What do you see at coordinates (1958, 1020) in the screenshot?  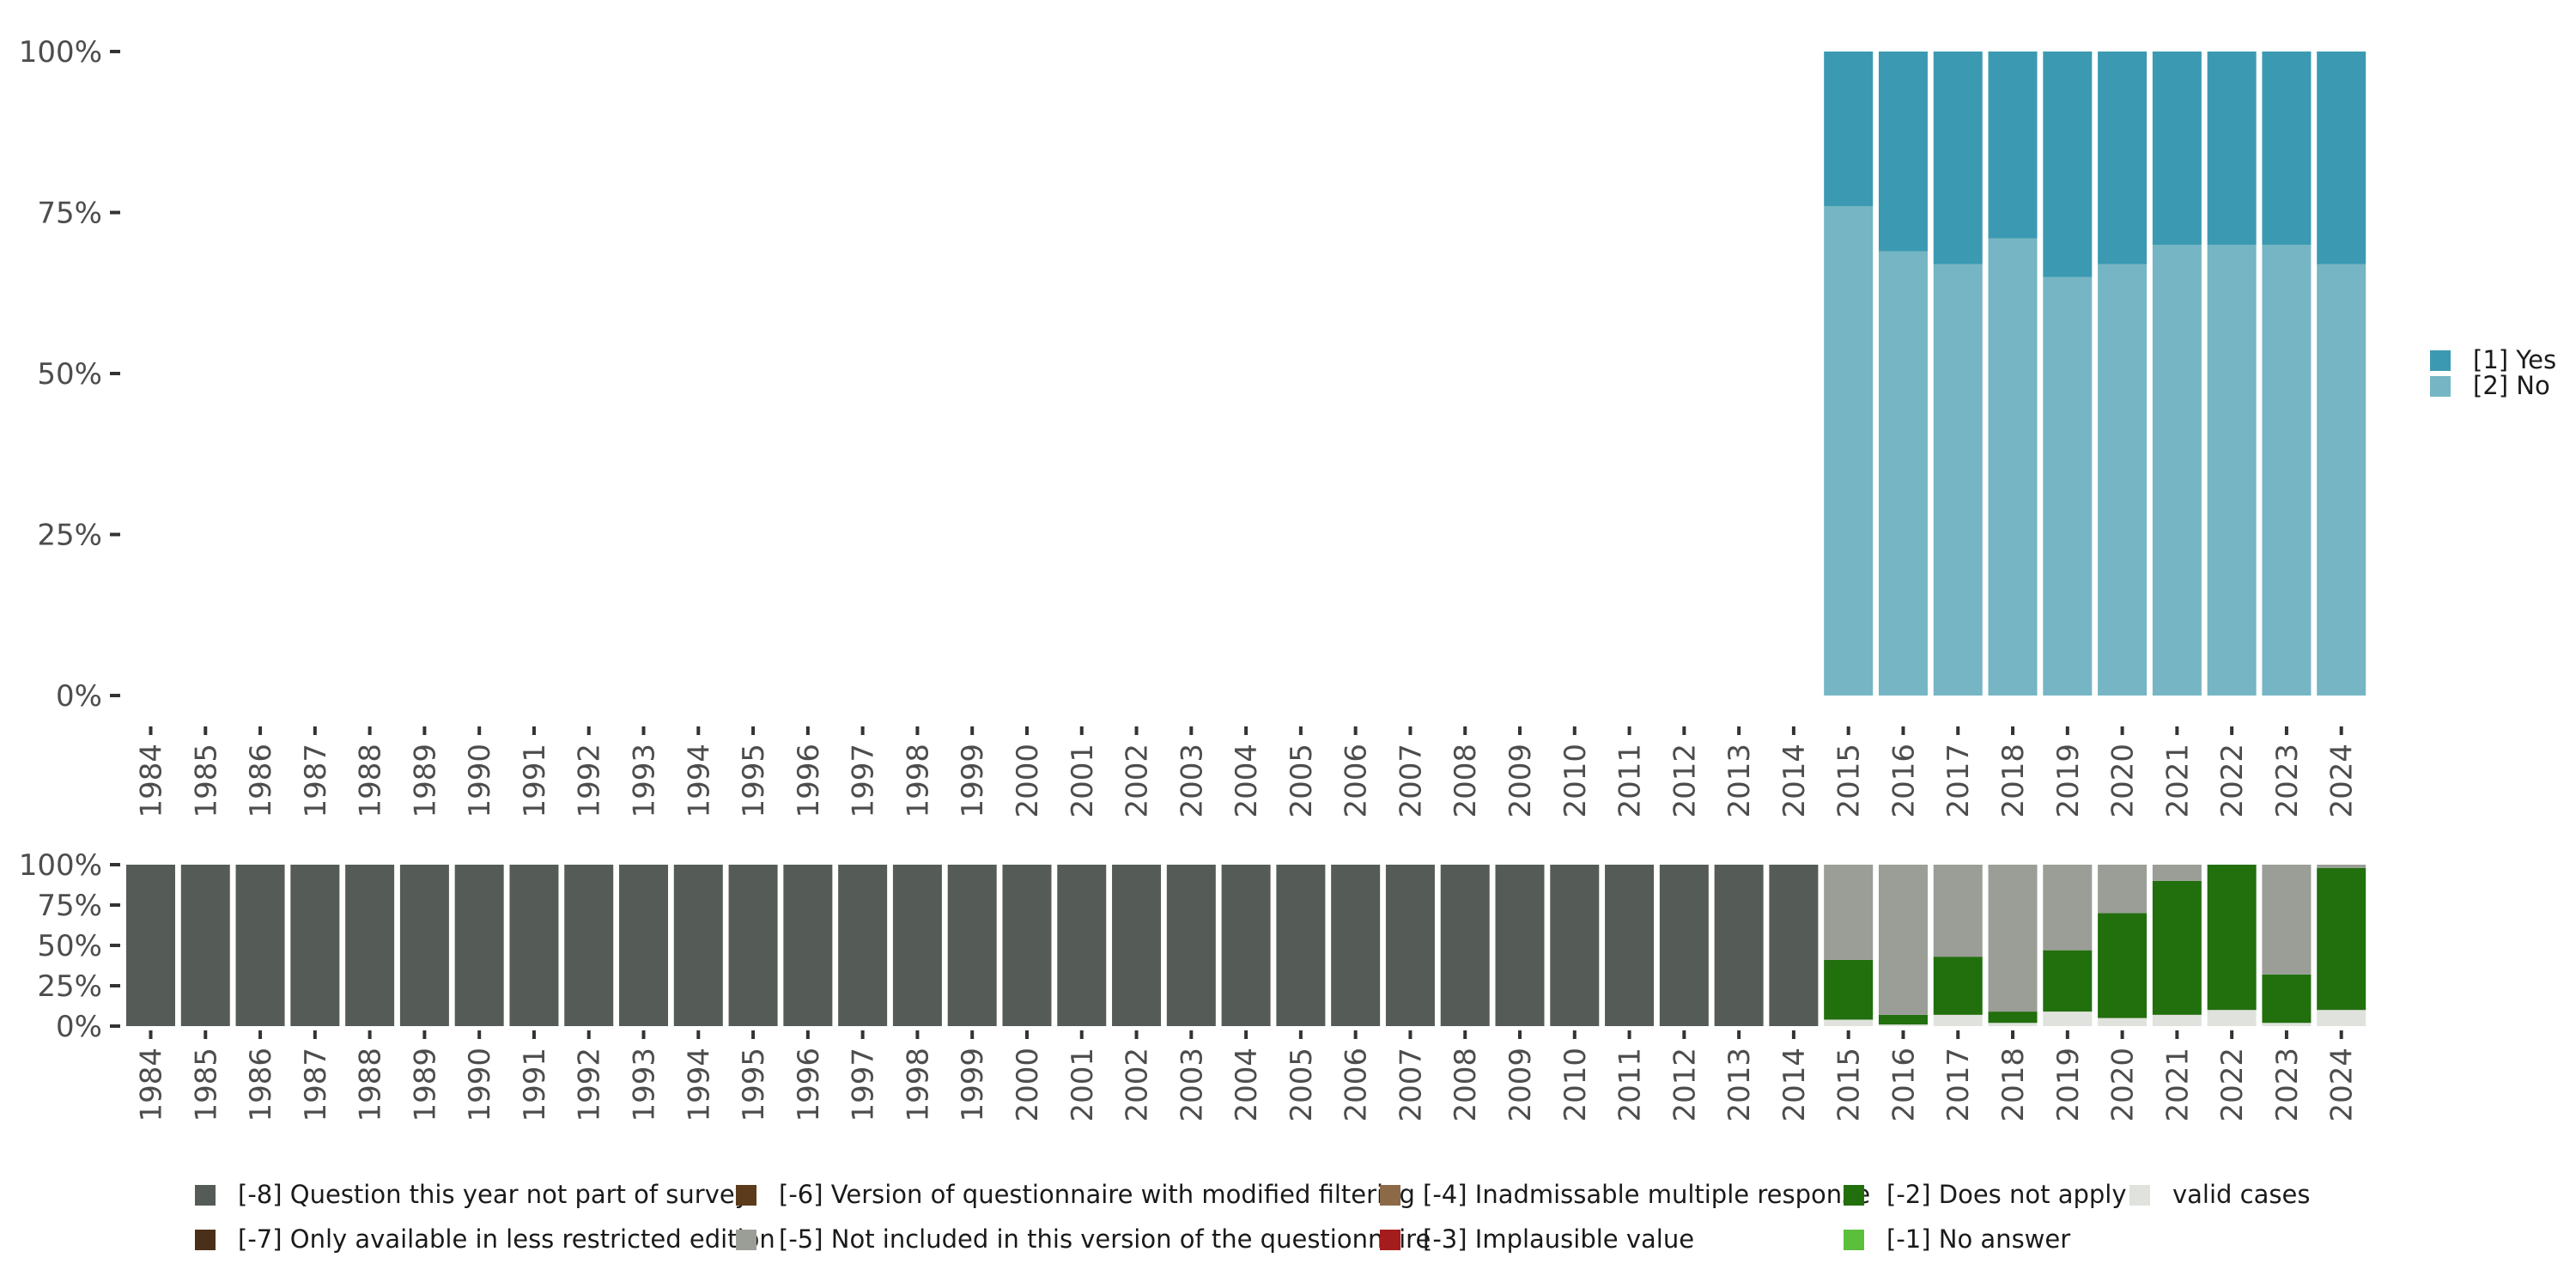 I see `bar-bottom-2017-valid-cases` at bounding box center [1958, 1020].